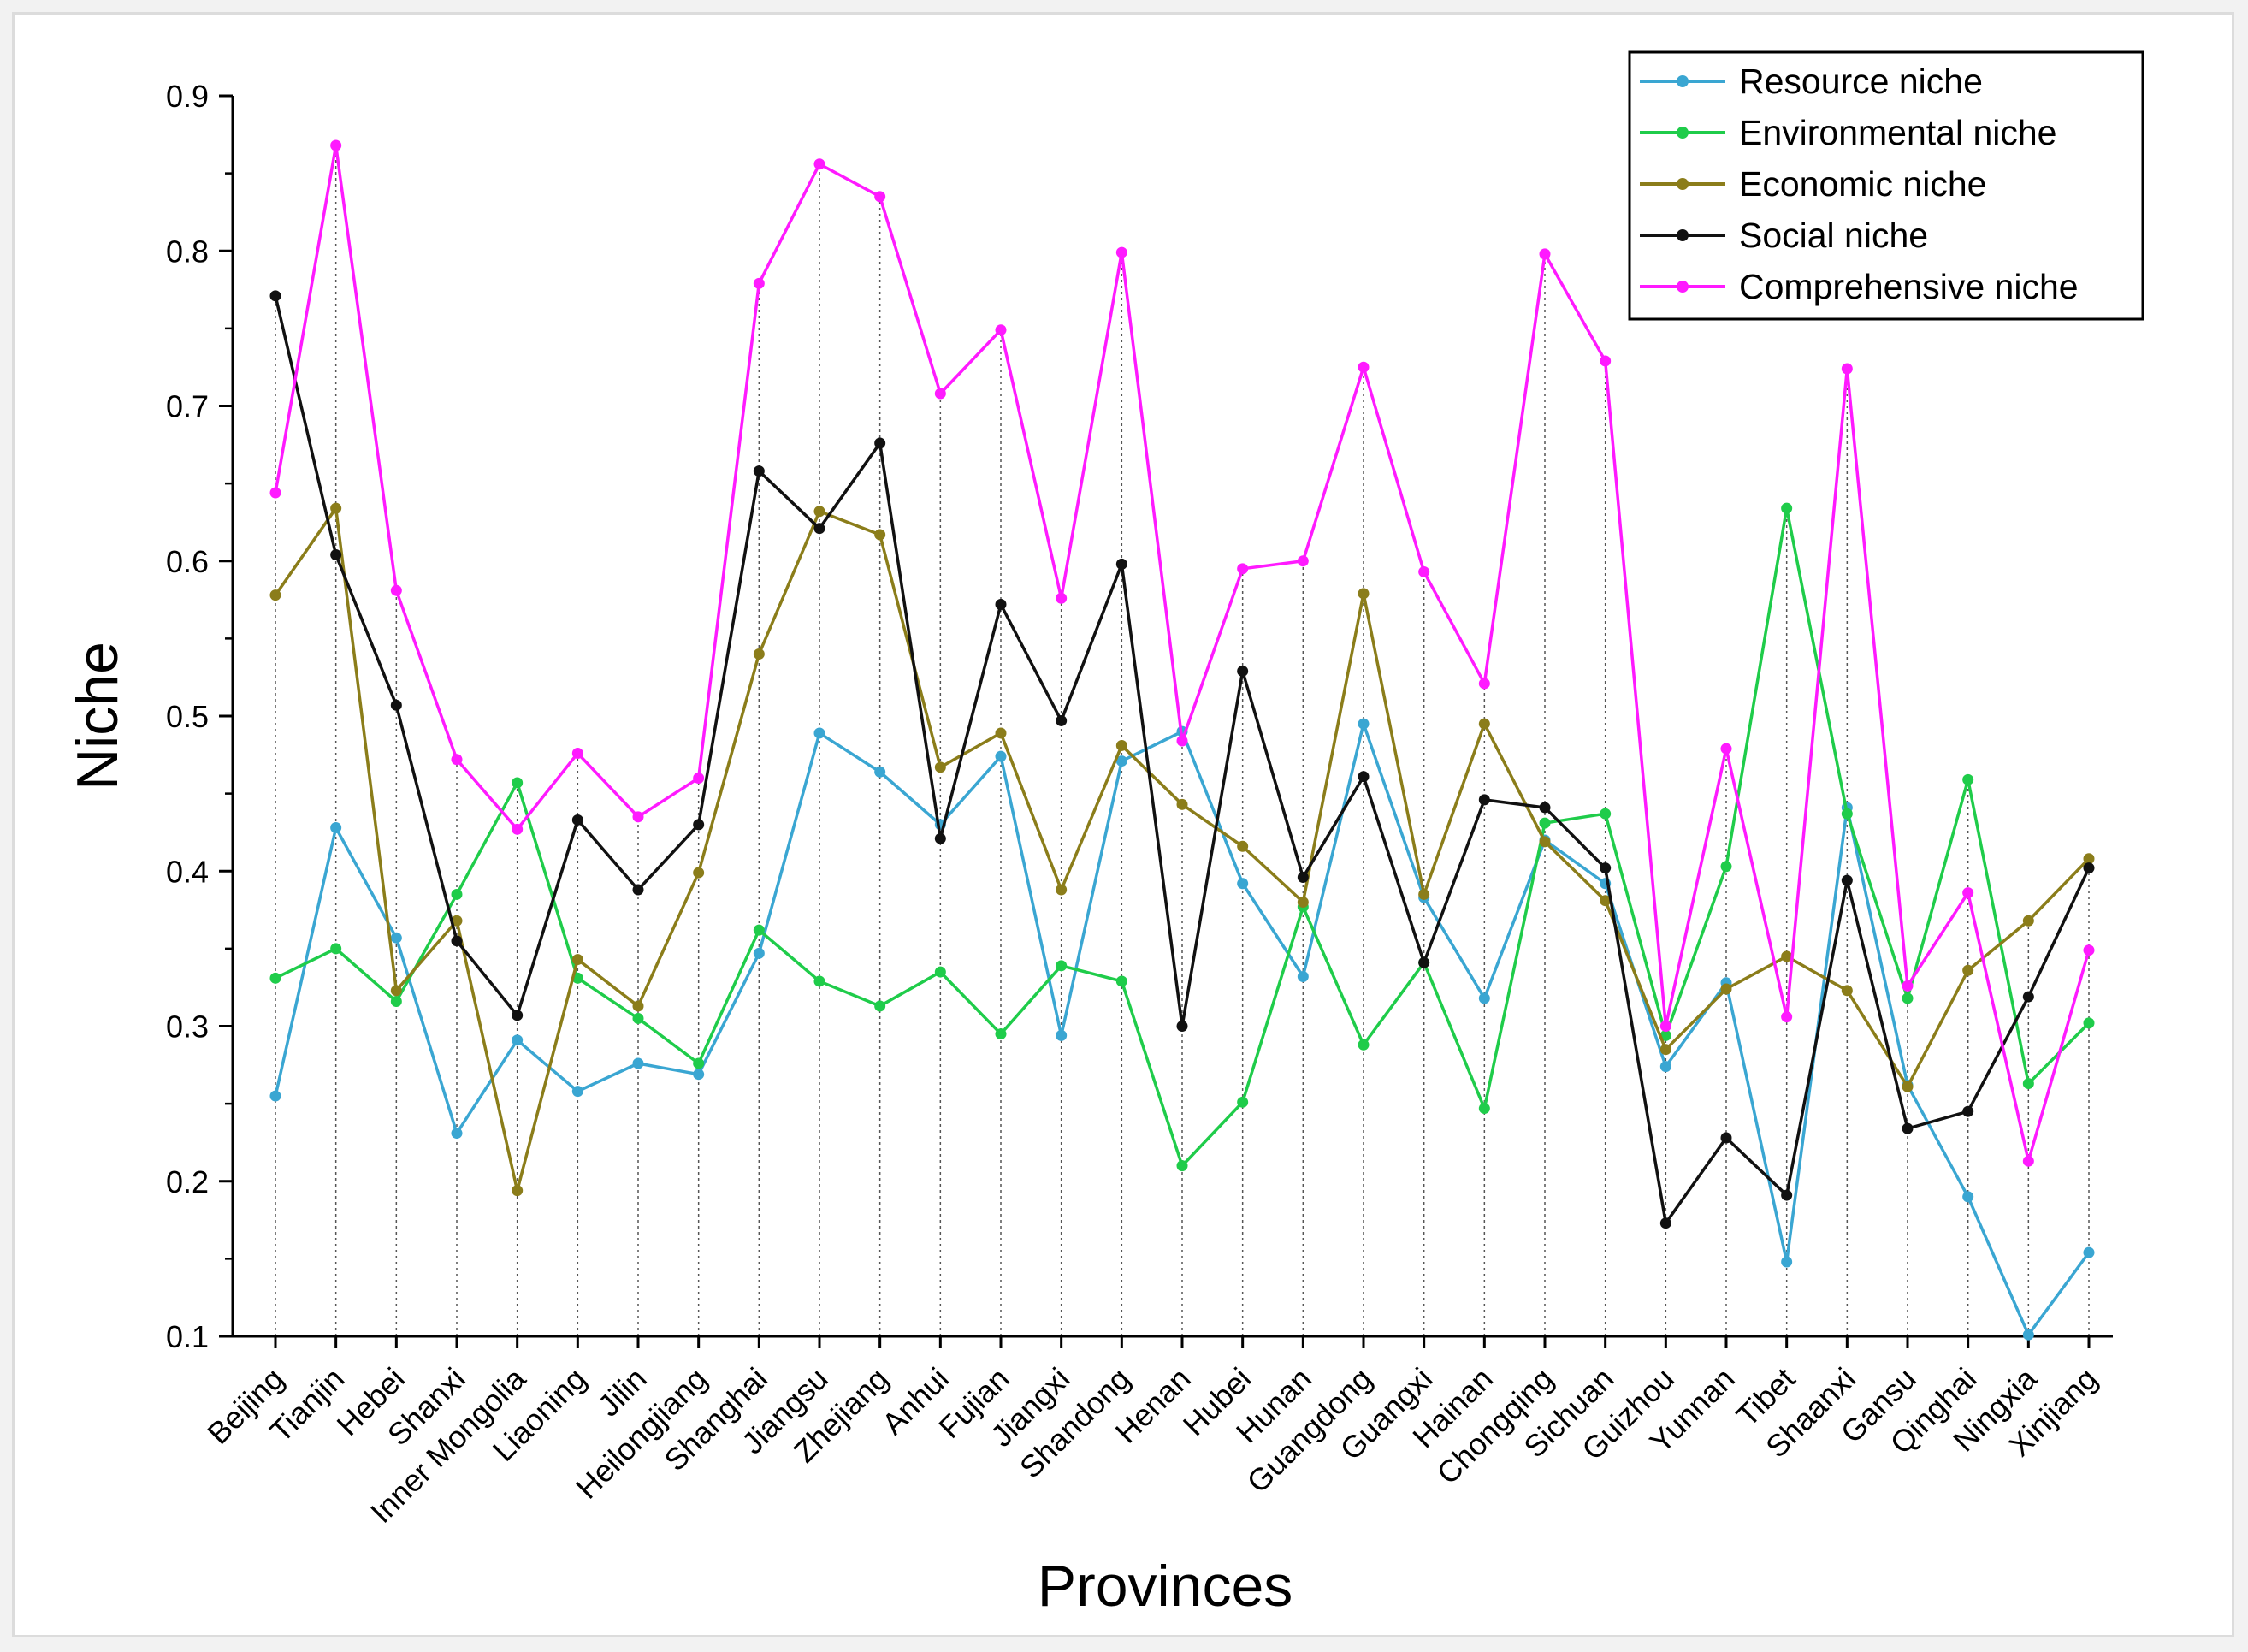 The image size is (2248, 1652). What do you see at coordinates (187, 1181) in the screenshot?
I see `y-tick-label: 0.2` at bounding box center [187, 1181].